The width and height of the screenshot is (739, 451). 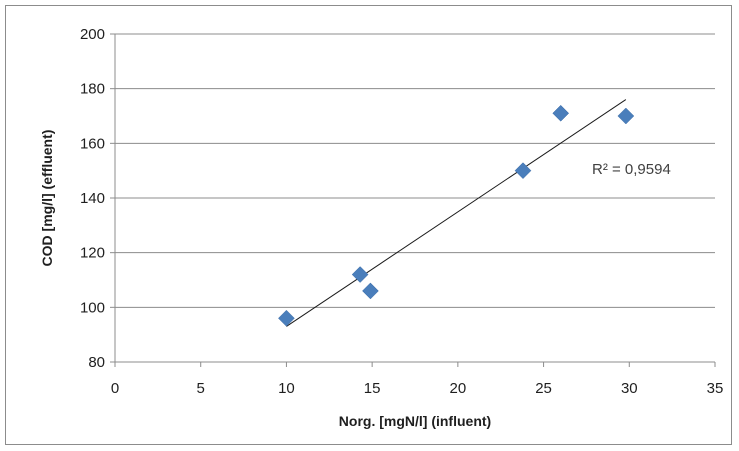 What do you see at coordinates (115, 388) in the screenshot?
I see `x-tick-label-0: 0` at bounding box center [115, 388].